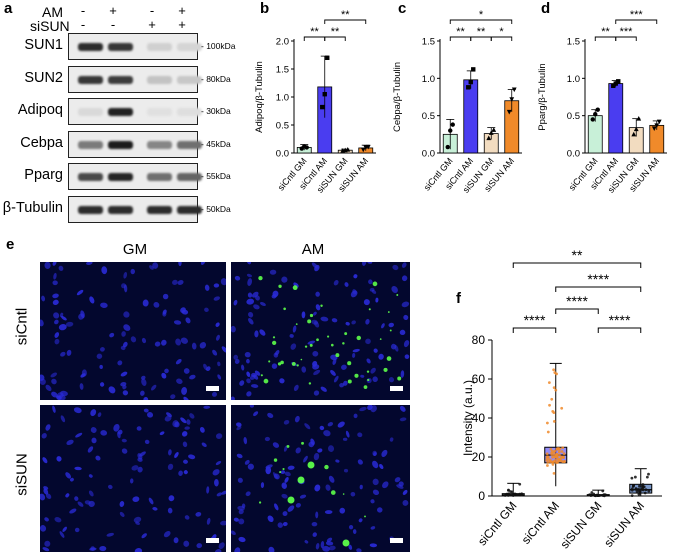 The width and height of the screenshot is (685, 558). What do you see at coordinates (282, 126) in the screenshot?
I see `y-tick-label: 0.5` at bounding box center [282, 126].